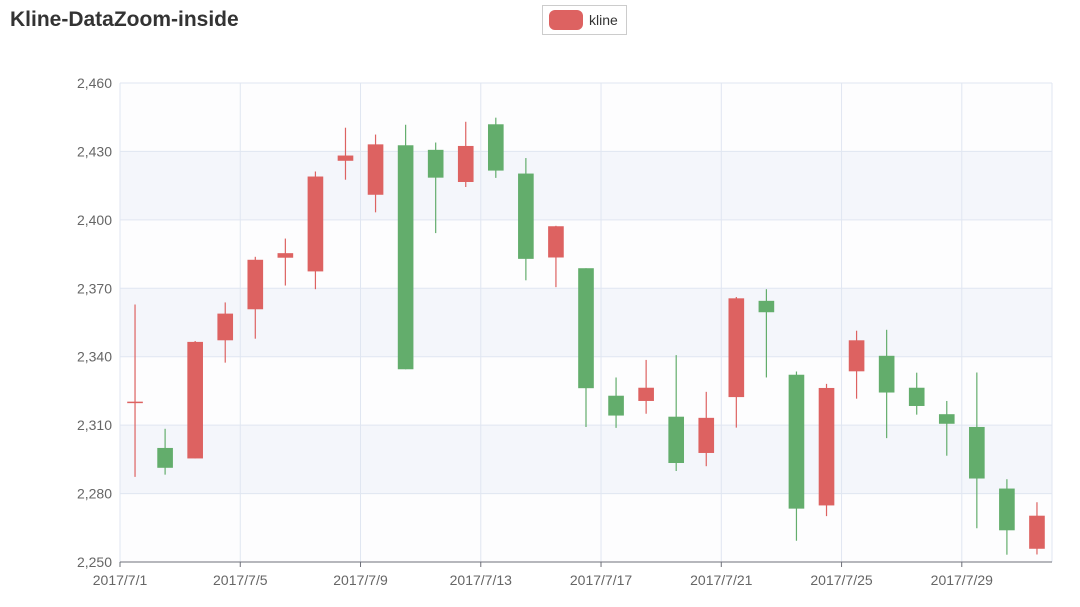  What do you see at coordinates (94, 494) in the screenshot?
I see `y-tick-label: 2,280` at bounding box center [94, 494].